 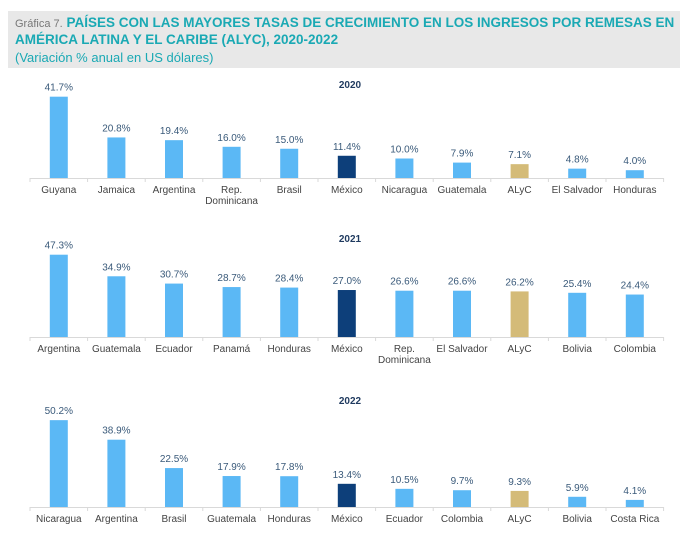 What do you see at coordinates (59, 88) in the screenshot?
I see `data-label: 41.7%` at bounding box center [59, 88].